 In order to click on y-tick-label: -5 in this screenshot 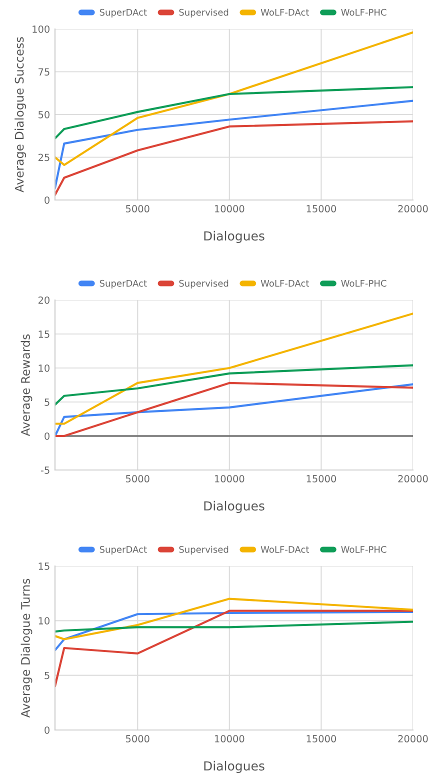, I will do `click(45, 470)`.